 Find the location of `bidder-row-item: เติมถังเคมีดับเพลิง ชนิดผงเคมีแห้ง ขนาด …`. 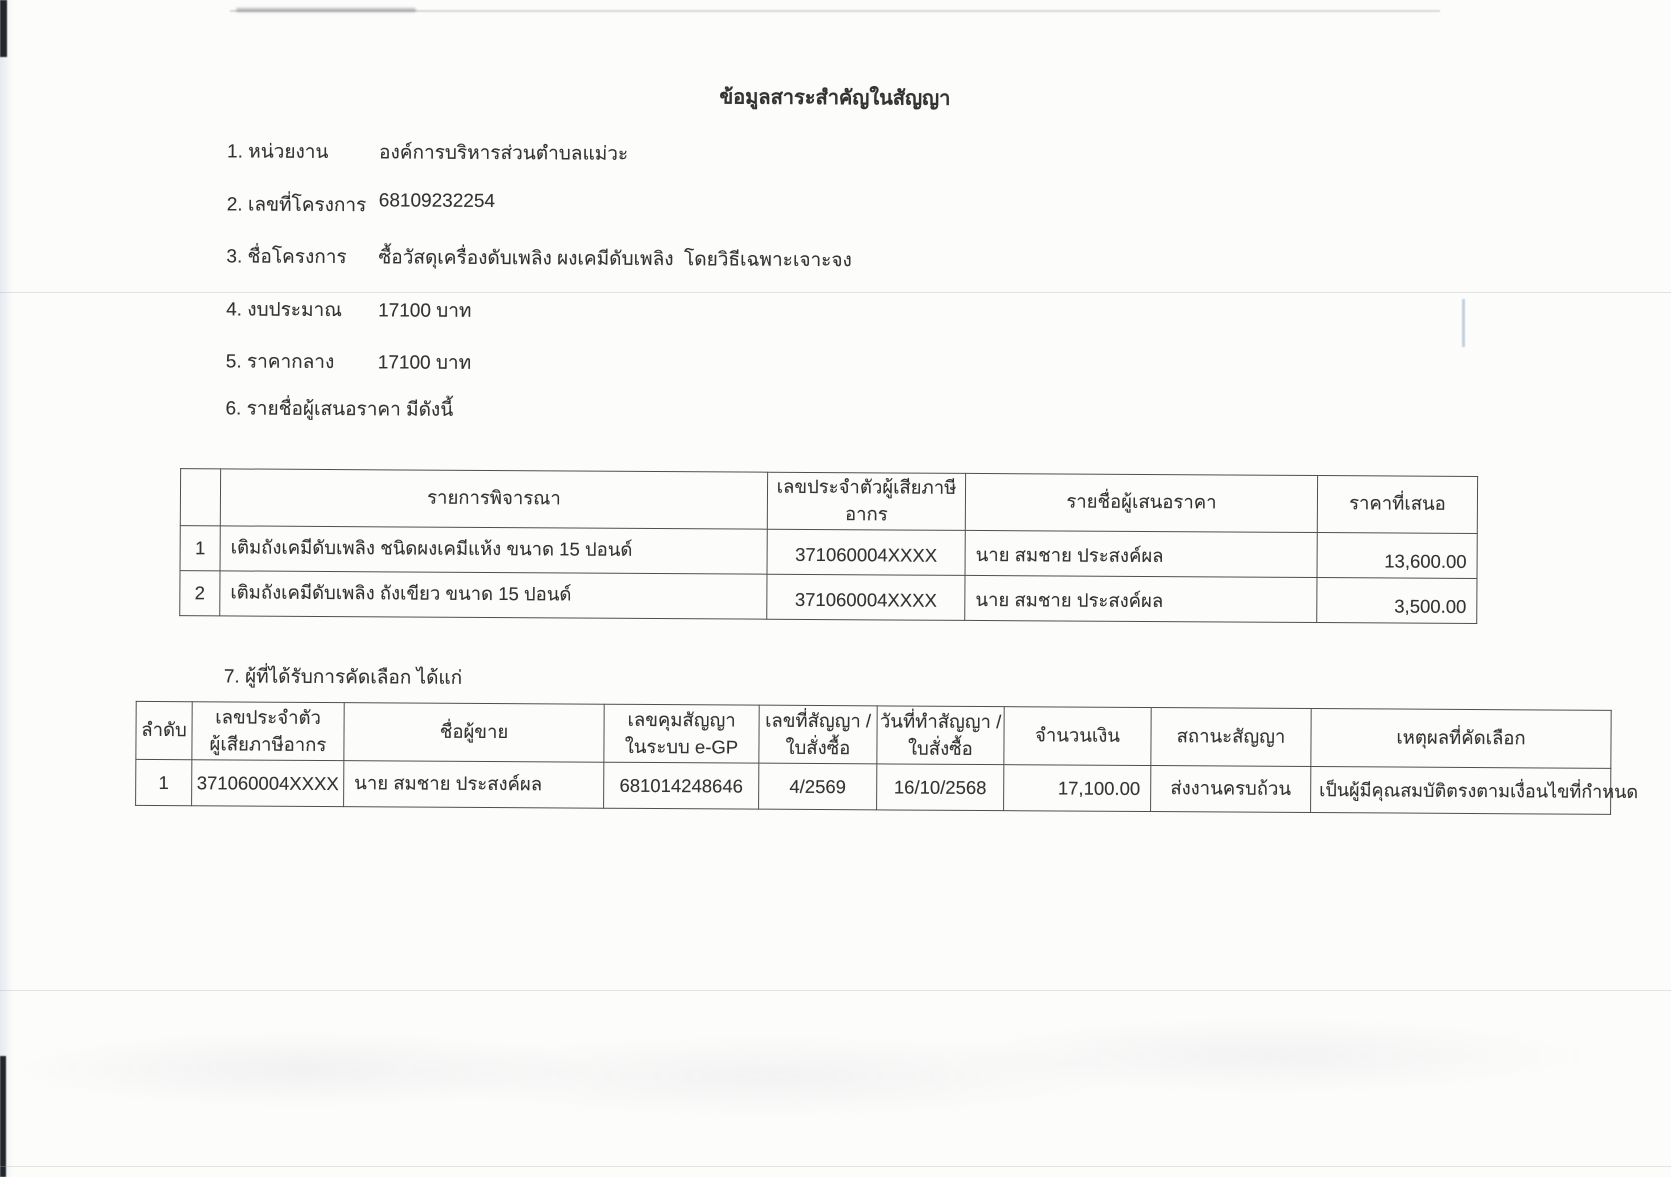

bidder-row-item: เติมถังเคมีดับเพลิง ชนิดผงเคมีแห้ง ขนาด … is located at coordinates (494, 549).